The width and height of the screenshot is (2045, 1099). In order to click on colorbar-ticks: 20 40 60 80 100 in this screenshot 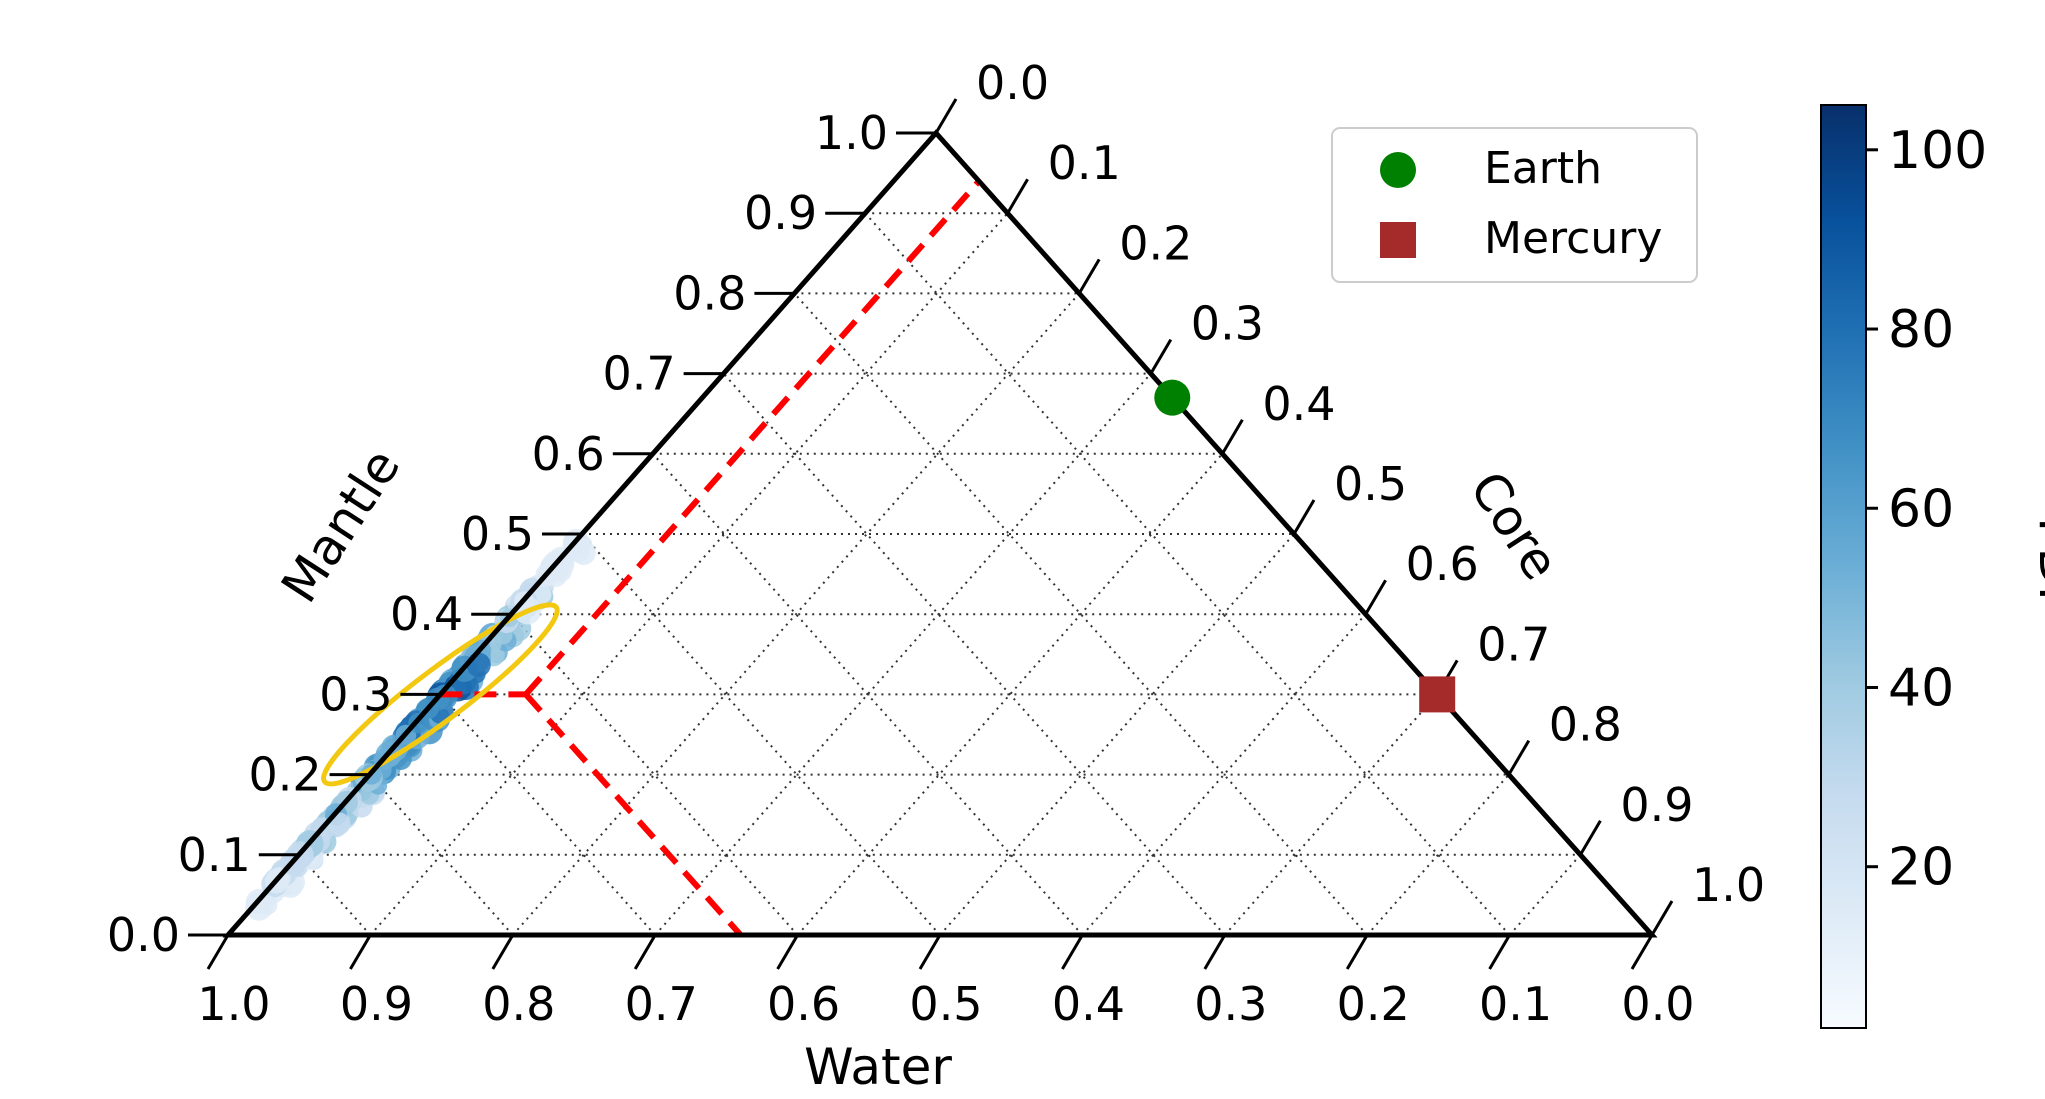, I will do `click(1926, 509)`.